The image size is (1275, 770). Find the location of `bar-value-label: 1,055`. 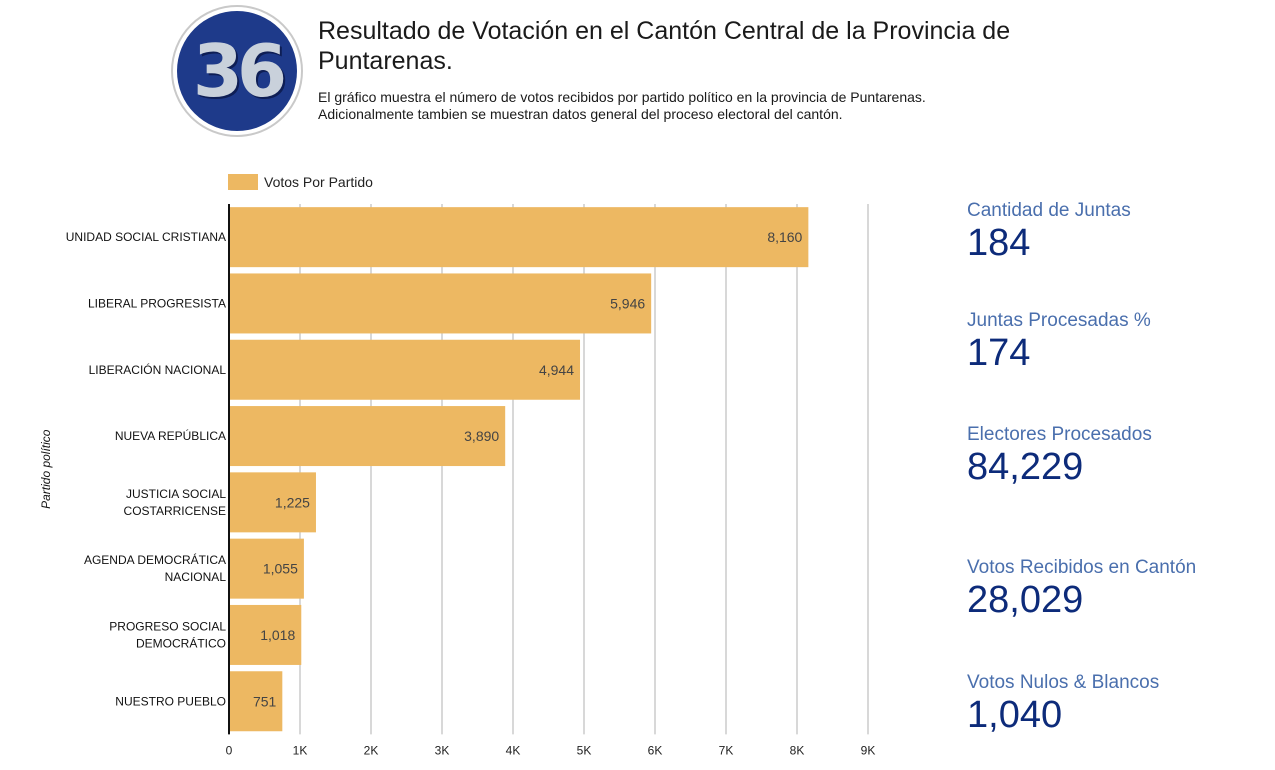

bar-value-label: 1,055 is located at coordinates (280, 569).